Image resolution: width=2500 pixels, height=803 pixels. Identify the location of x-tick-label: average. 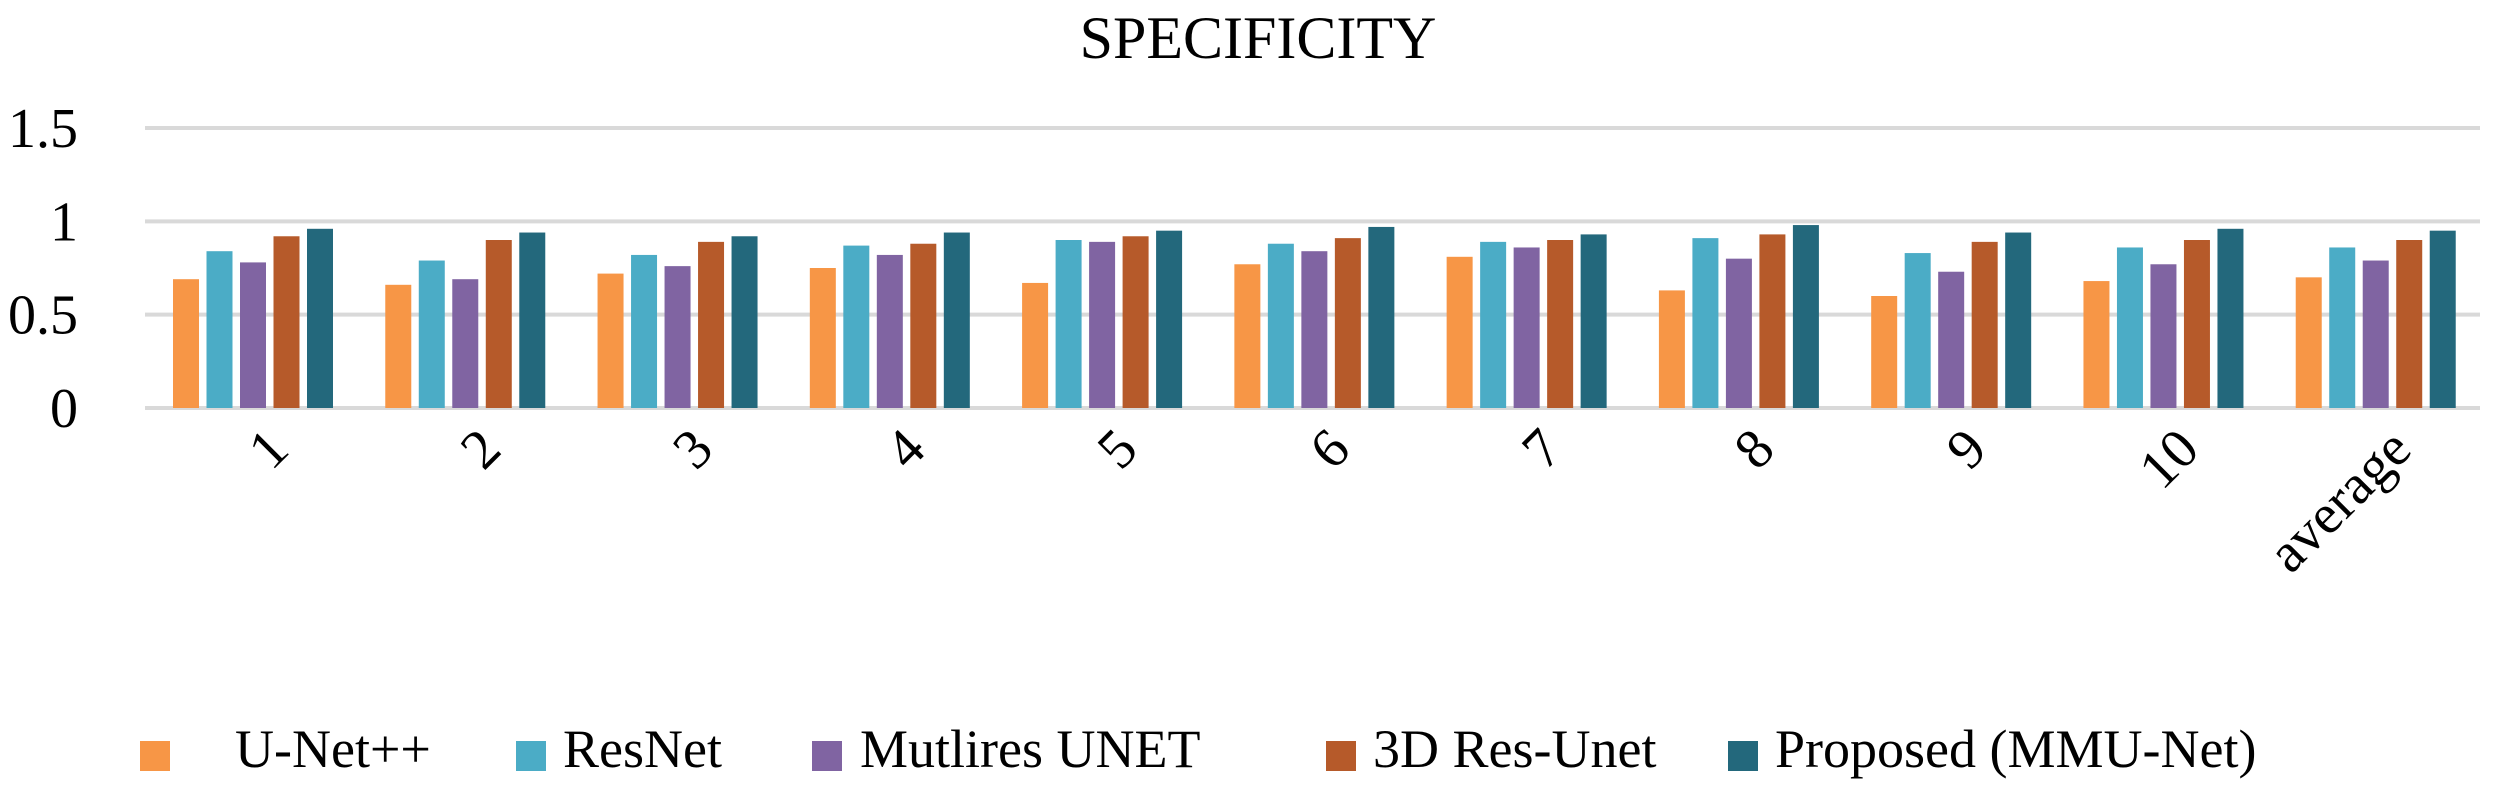
(2339, 500).